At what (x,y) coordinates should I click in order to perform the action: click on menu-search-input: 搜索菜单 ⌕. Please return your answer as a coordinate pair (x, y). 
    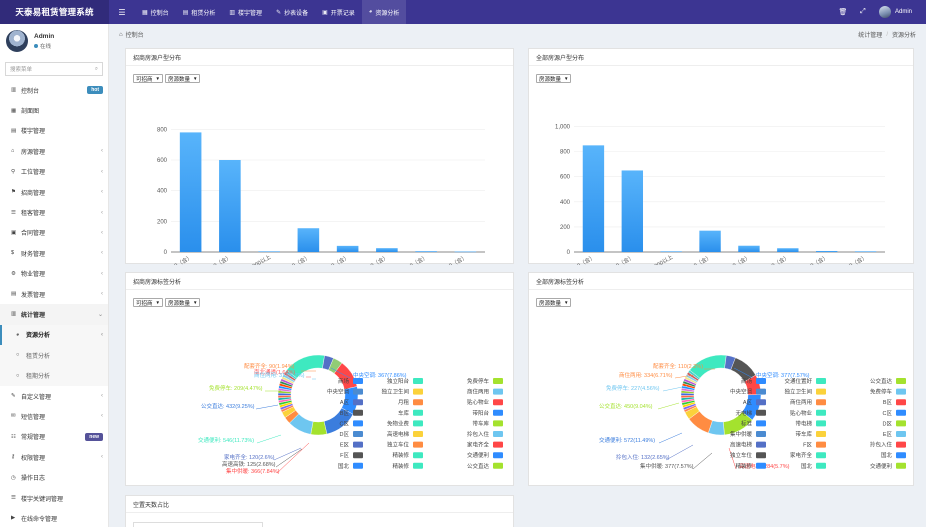
    Looking at the image, I should click on (54, 69).